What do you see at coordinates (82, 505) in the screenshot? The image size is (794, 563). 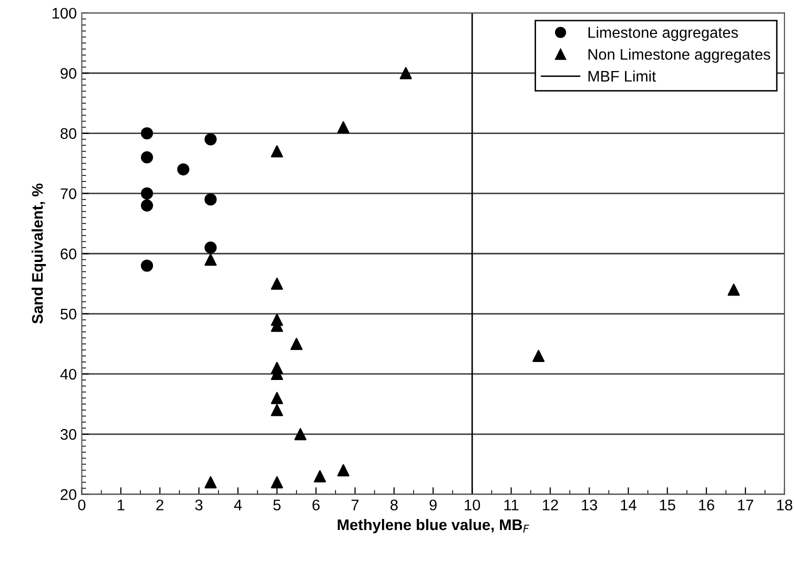 I see `x-tick-label: 0` at bounding box center [82, 505].